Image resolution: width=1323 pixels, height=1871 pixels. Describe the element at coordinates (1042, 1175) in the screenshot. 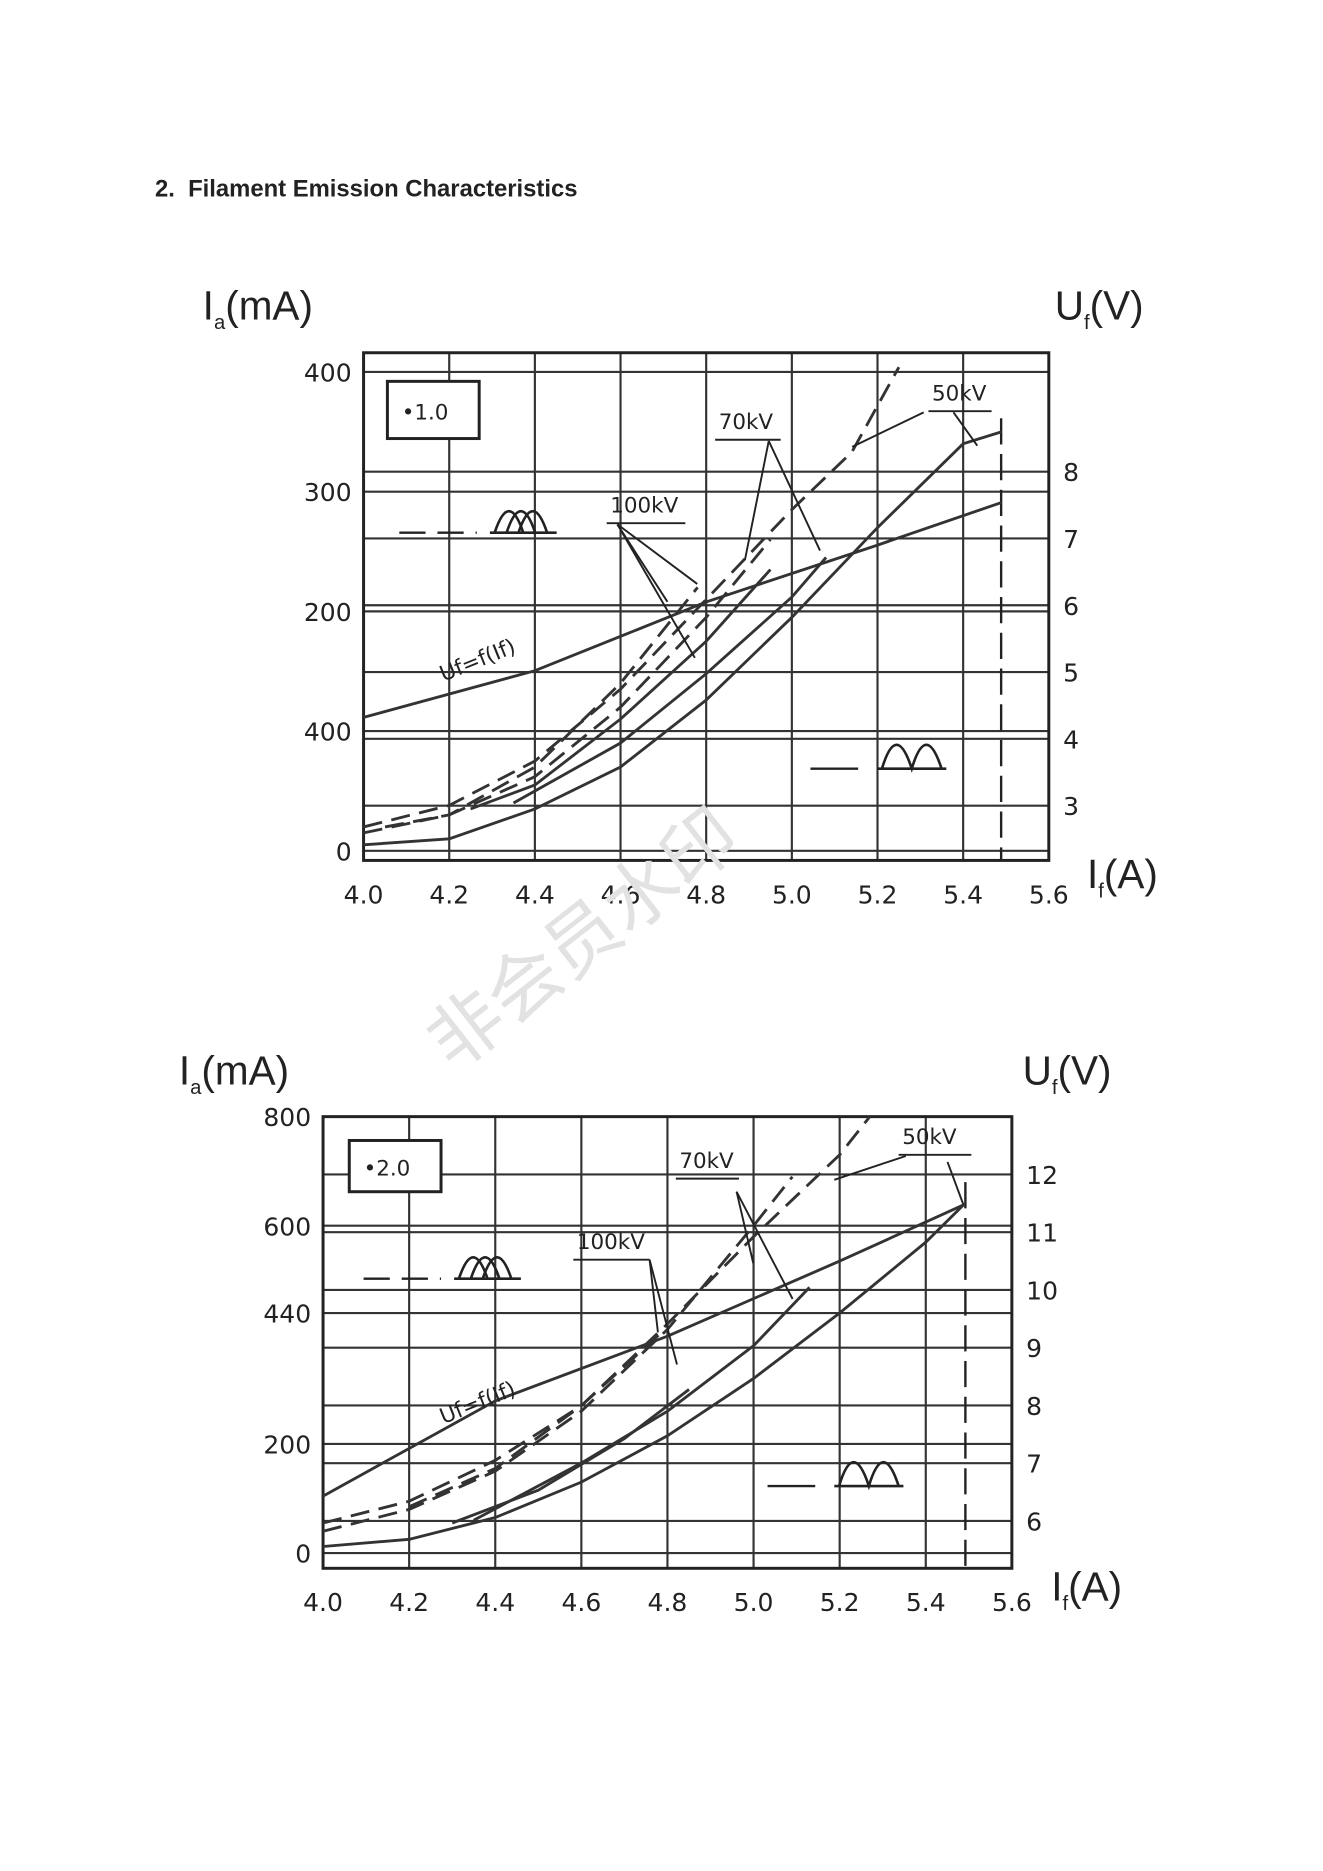

I see `y2-tick-label: 12` at that location.